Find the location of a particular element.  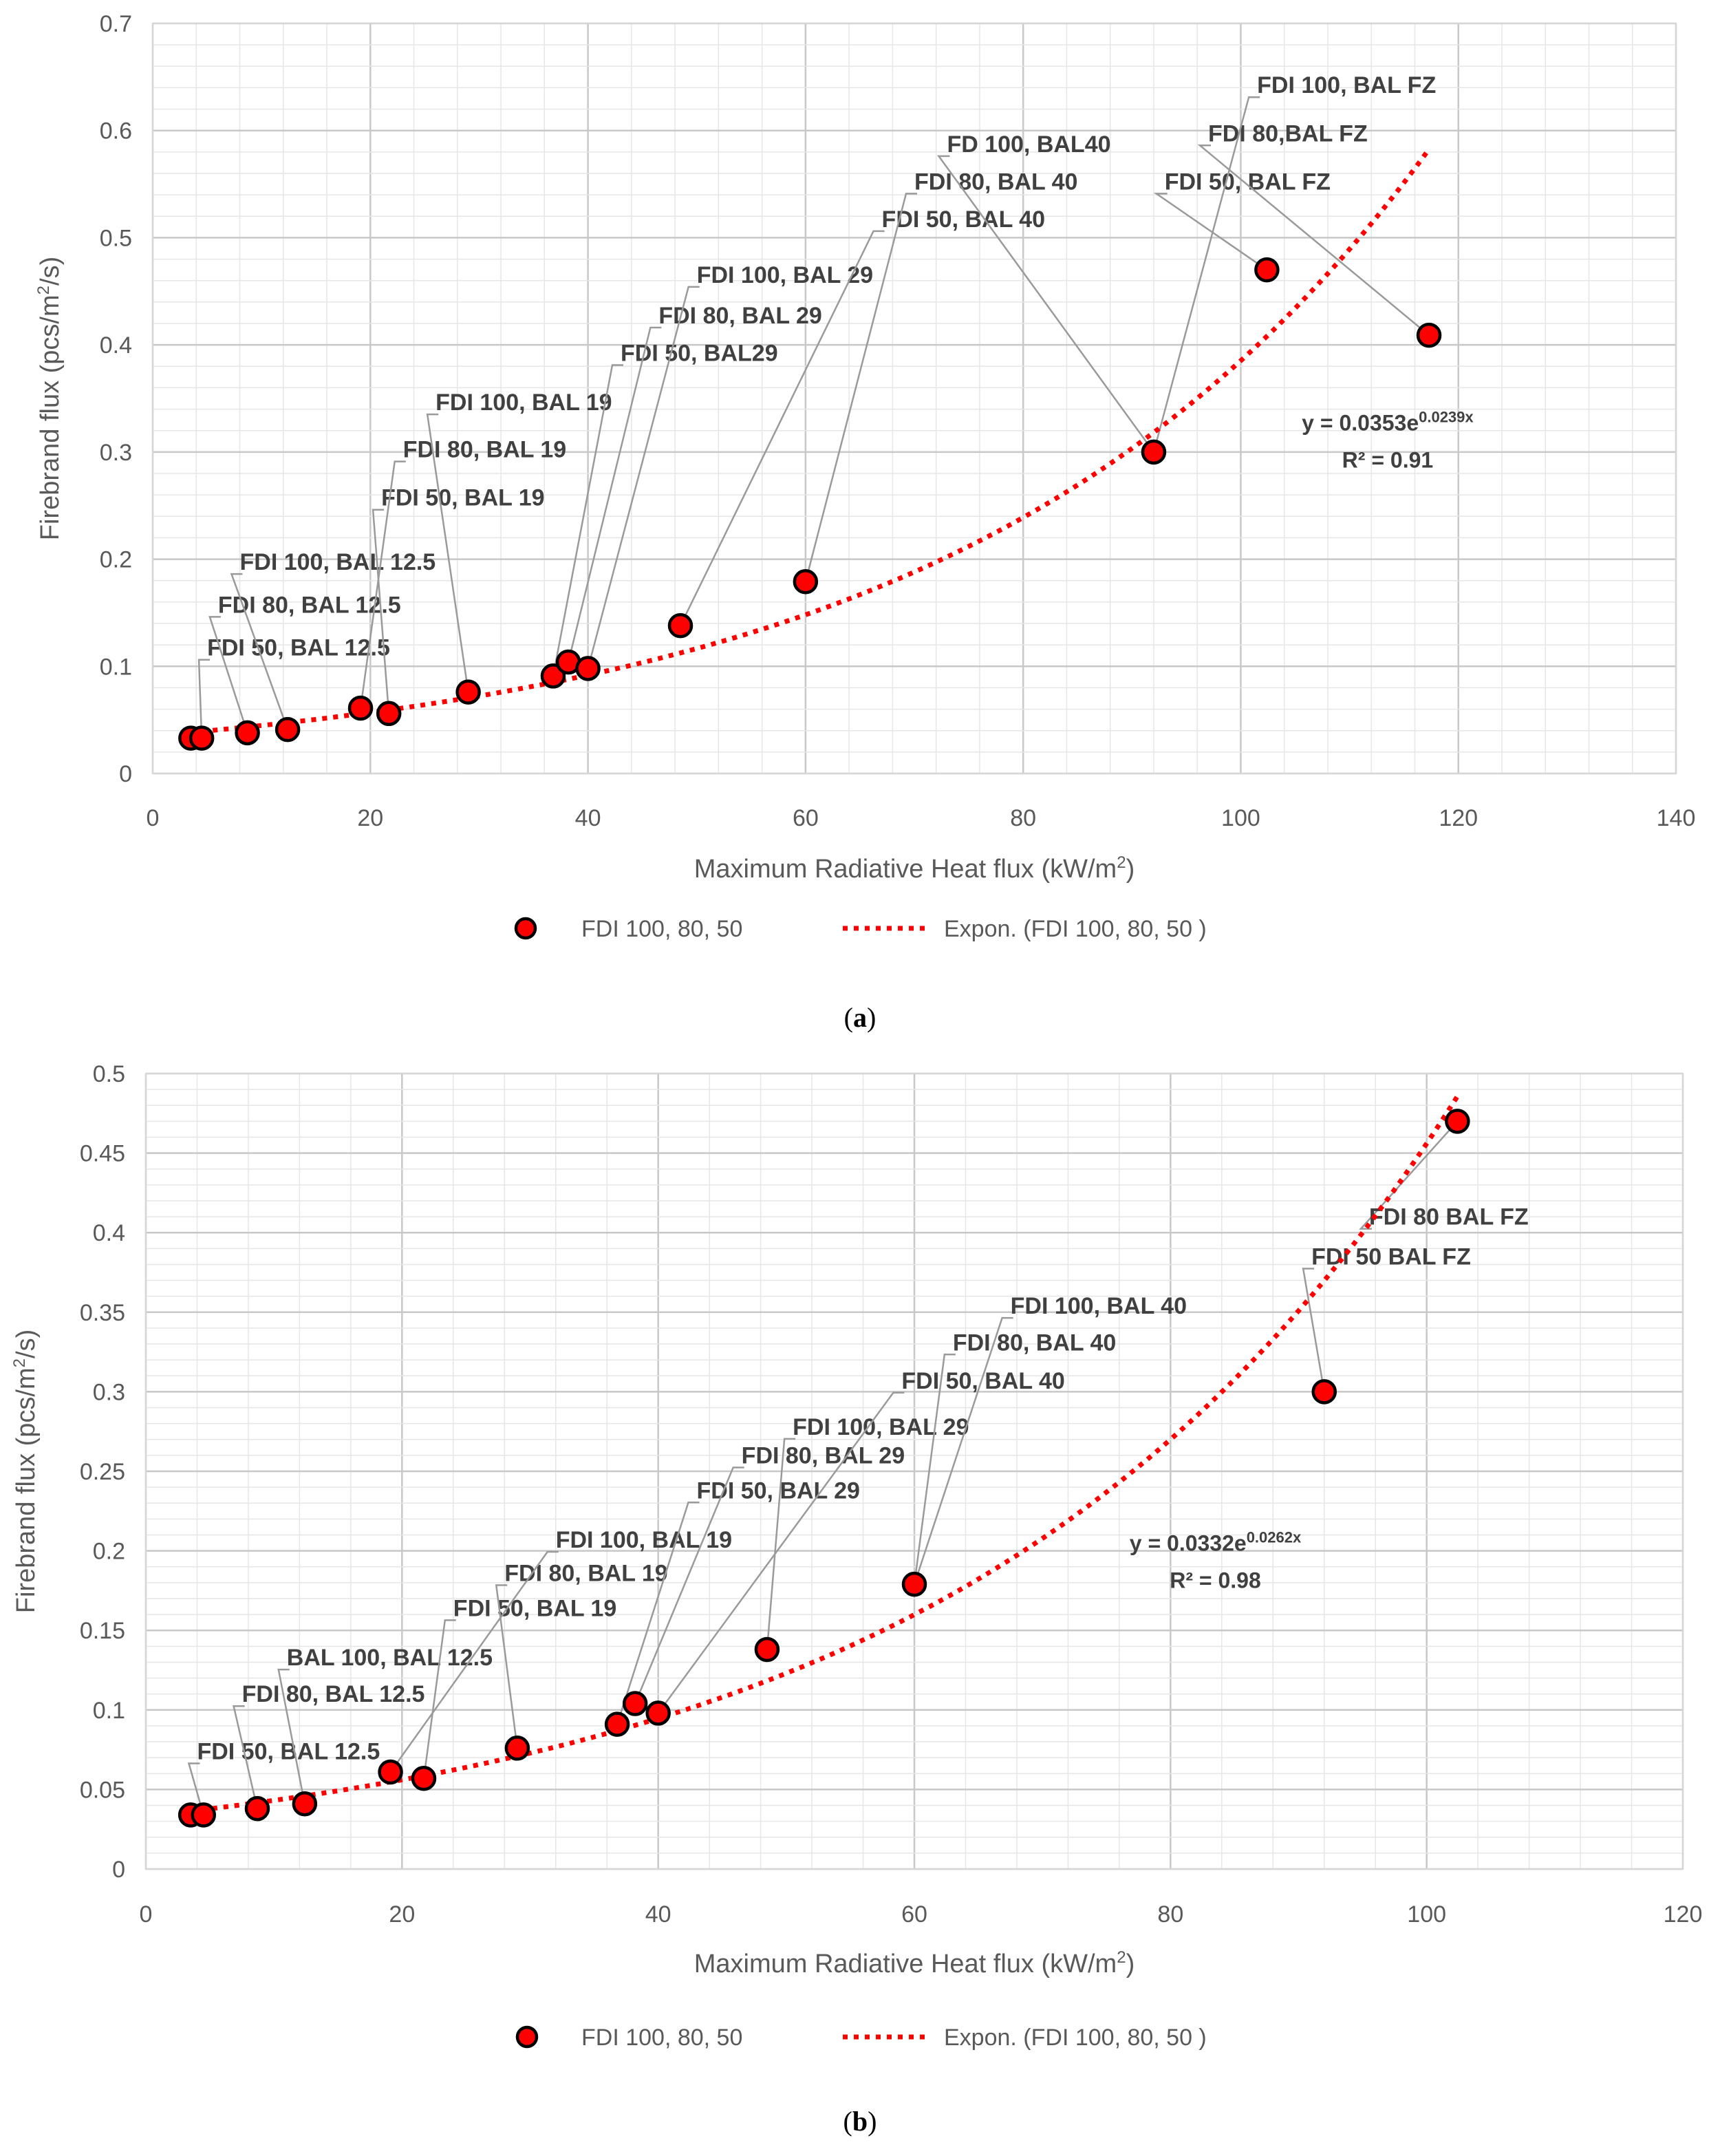

annotation-label: FDI 50, BAL 29 is located at coordinates (778, 1490).